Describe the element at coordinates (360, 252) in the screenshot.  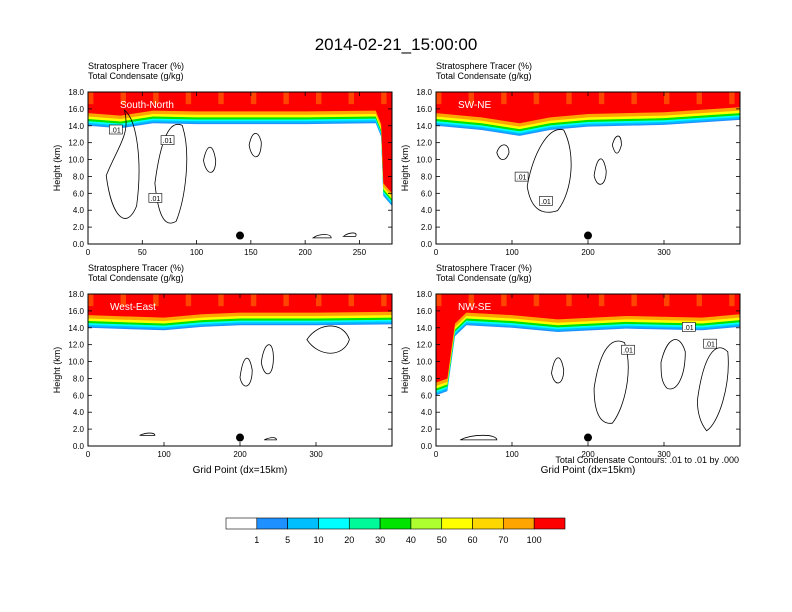
I see `x-tick-label: 250` at that location.